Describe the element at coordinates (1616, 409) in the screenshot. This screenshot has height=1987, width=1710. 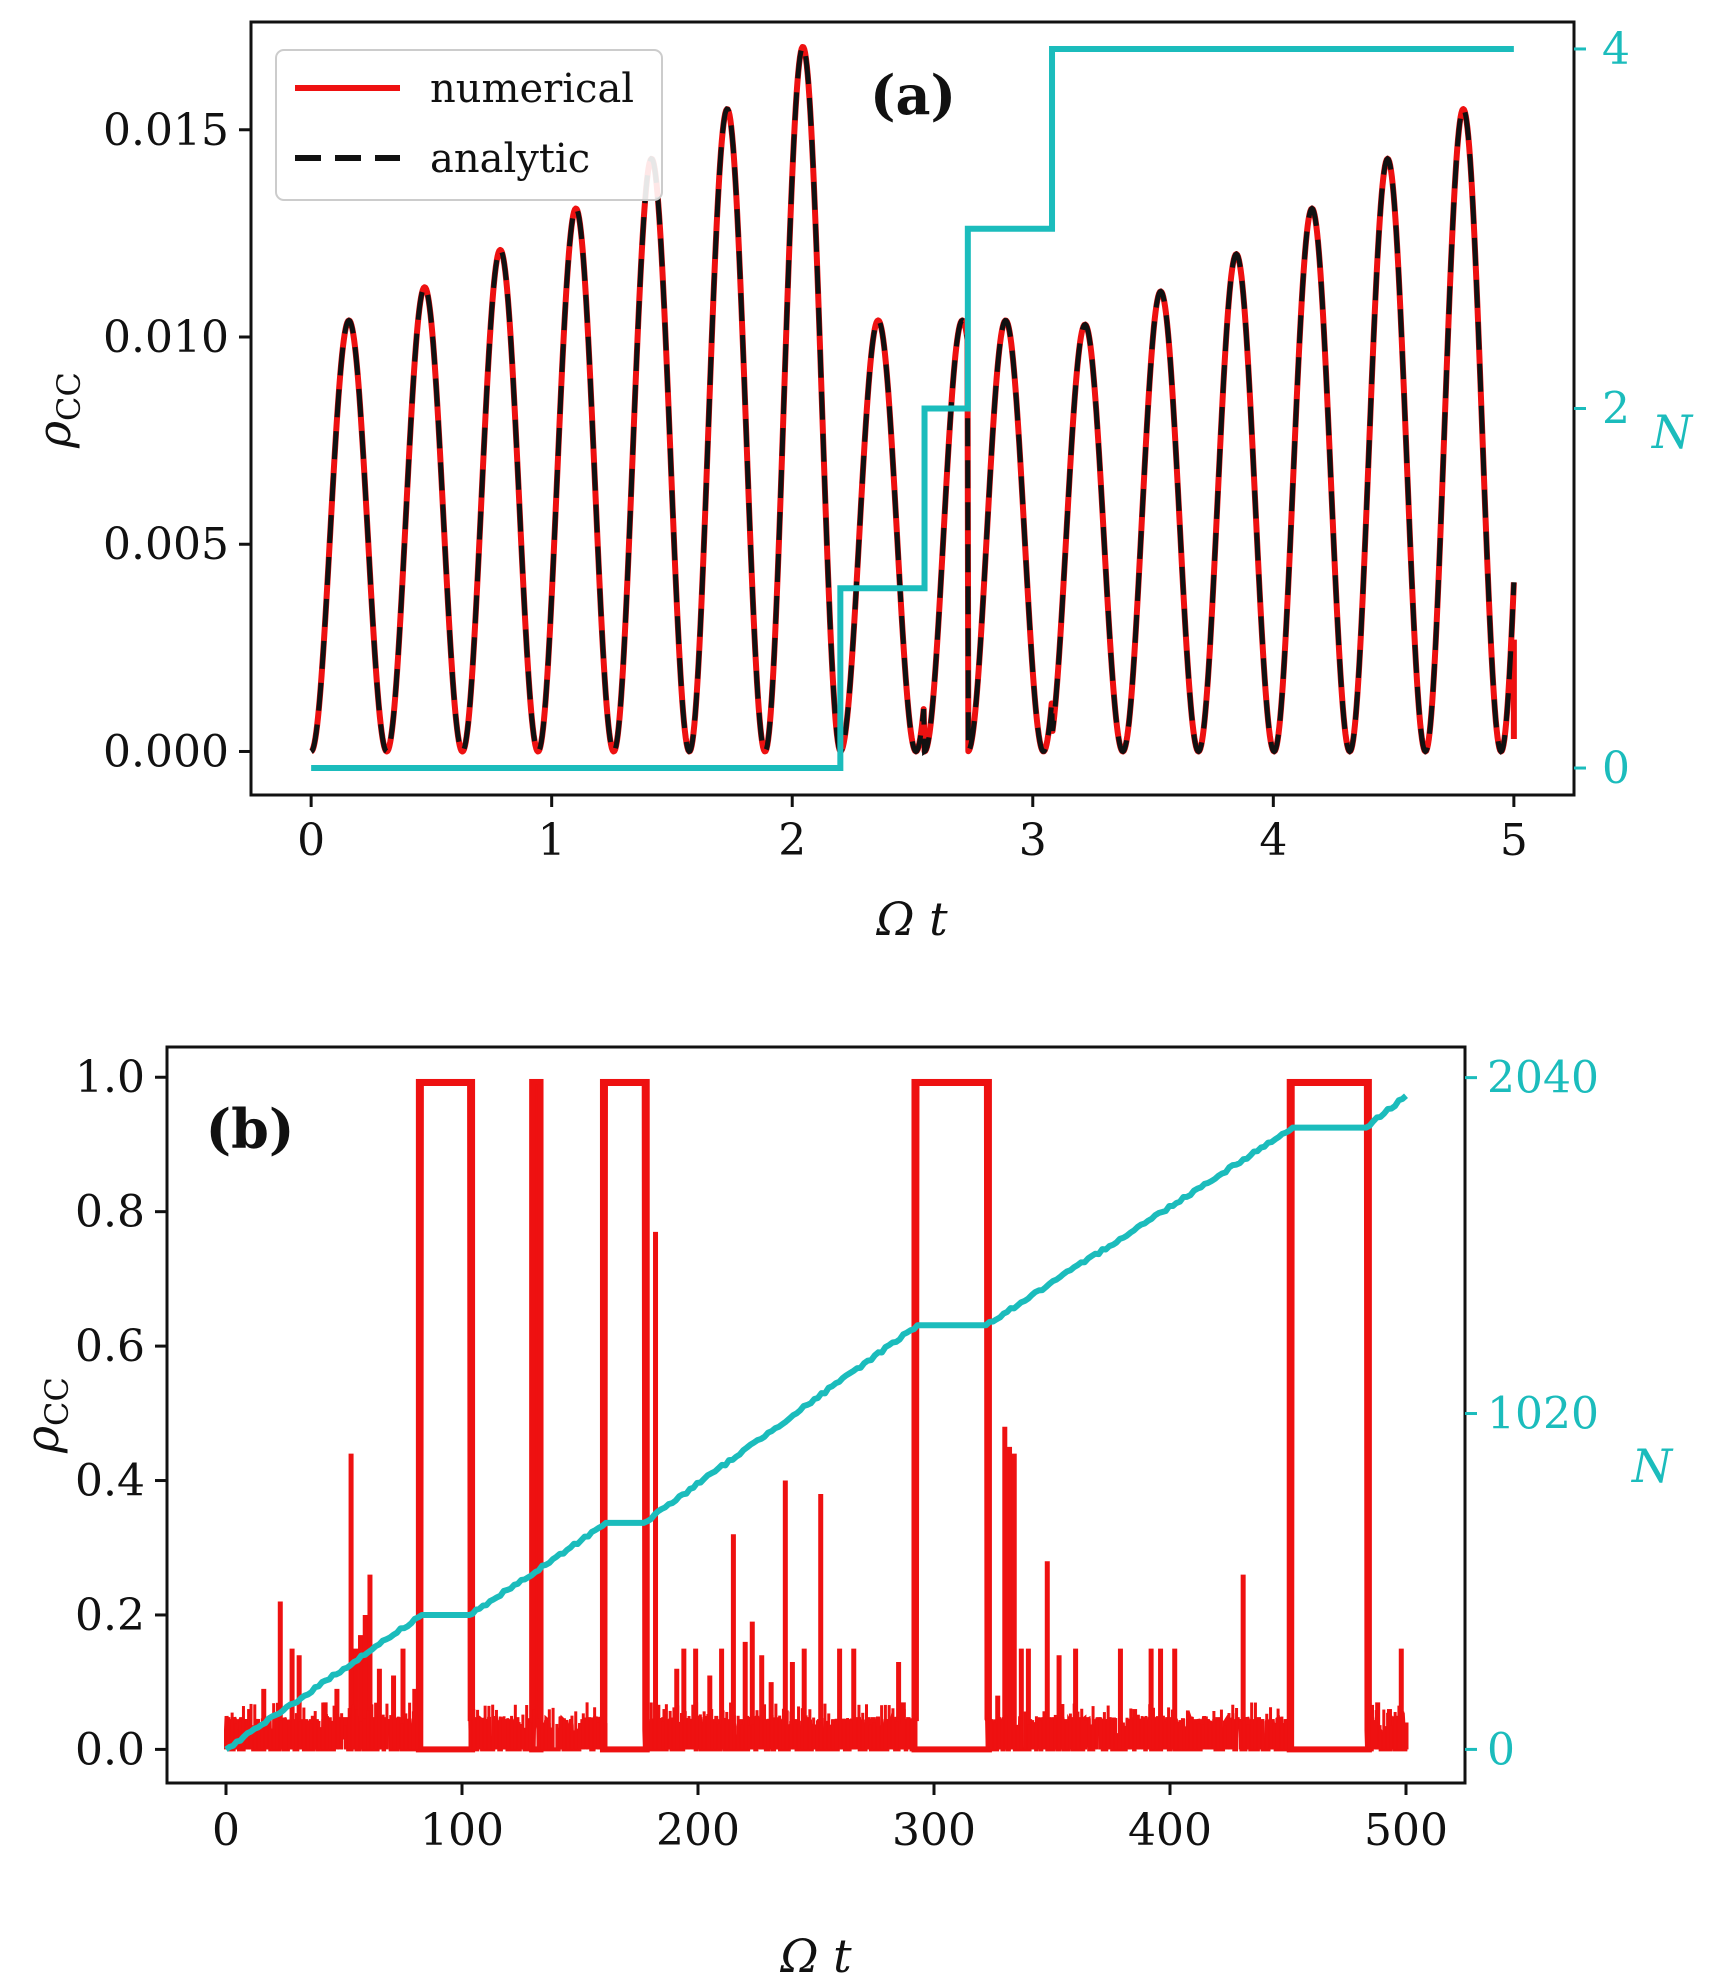
I see `right-tick-label: 2` at that location.